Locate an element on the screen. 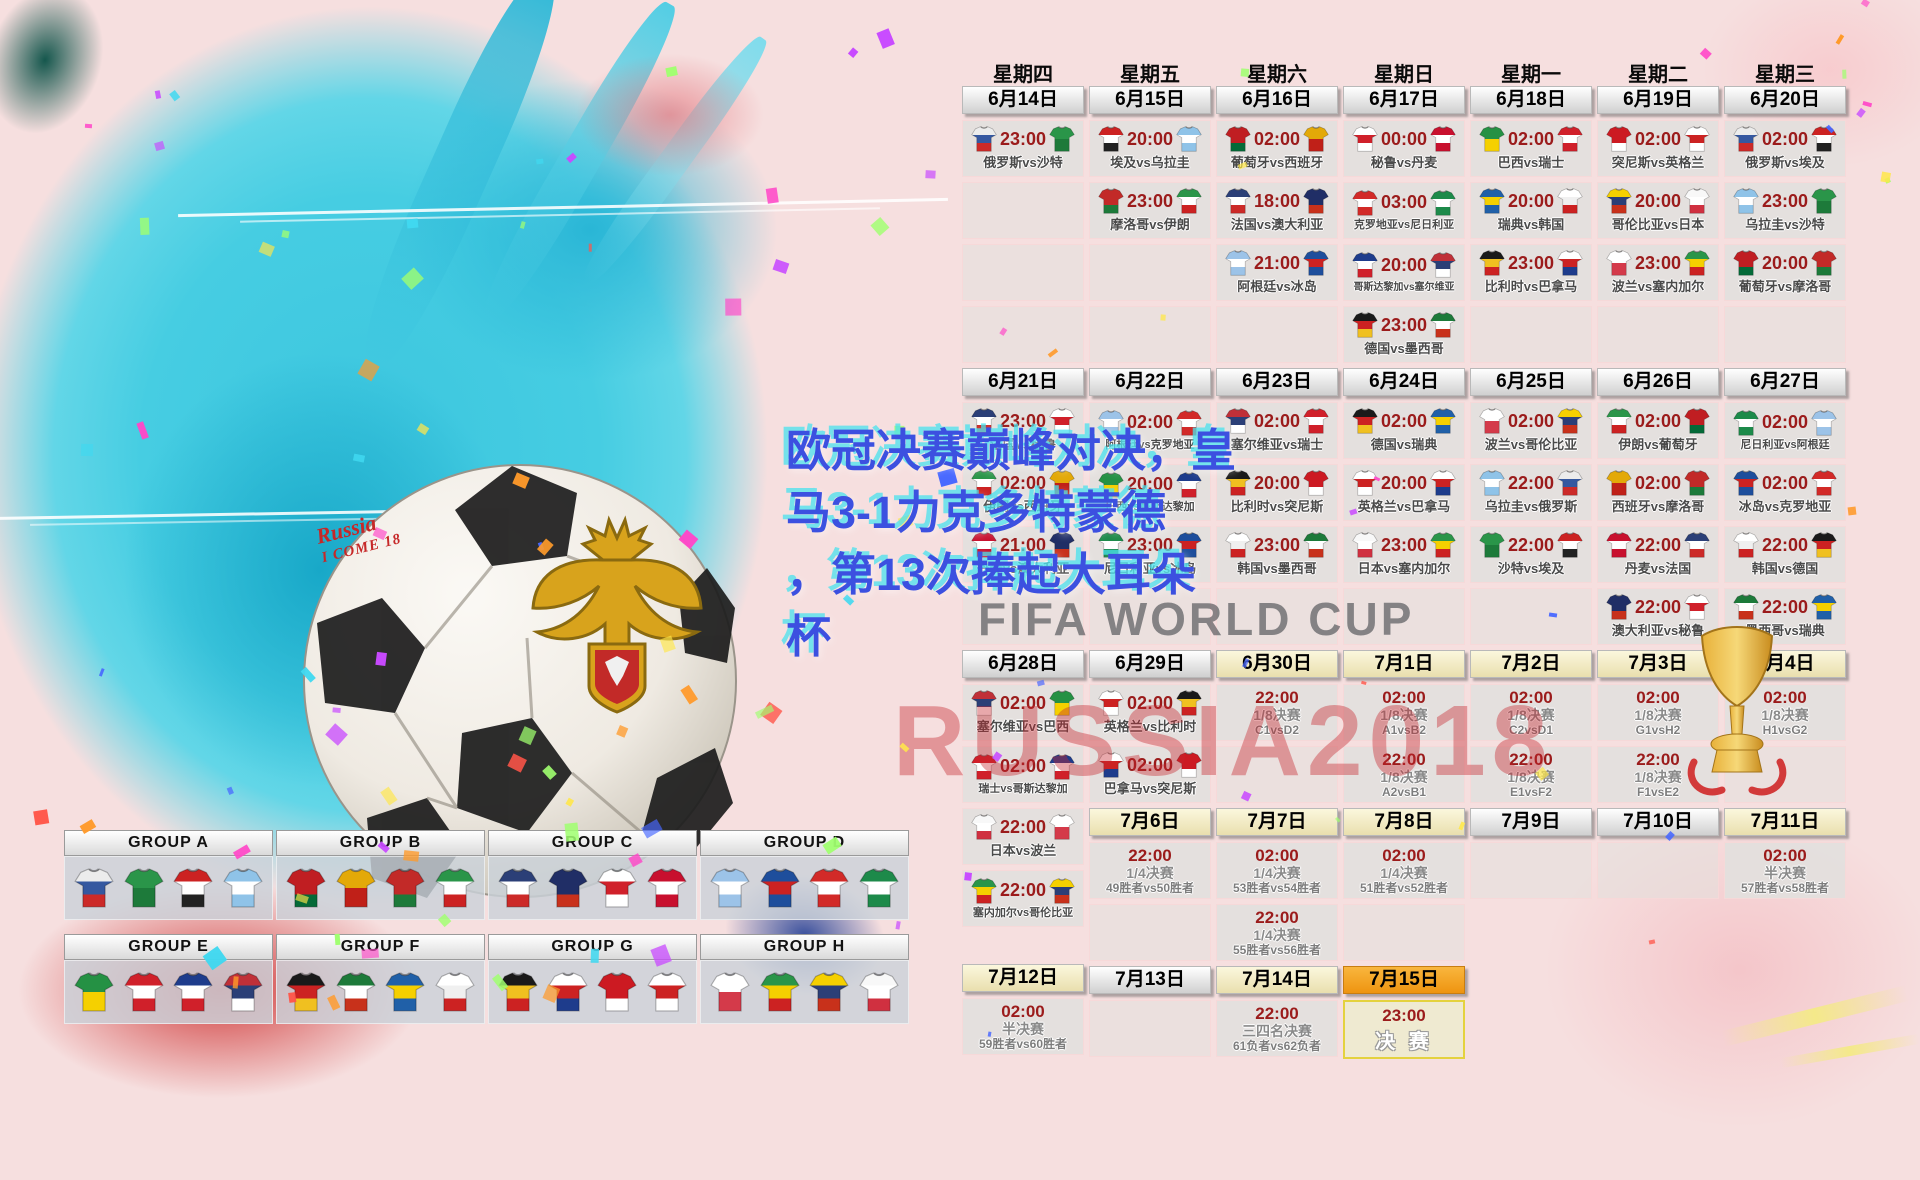 This screenshot has width=1920, height=1180. match-label: 澳大利亚vs秘鲁 is located at coordinates (1658, 630).